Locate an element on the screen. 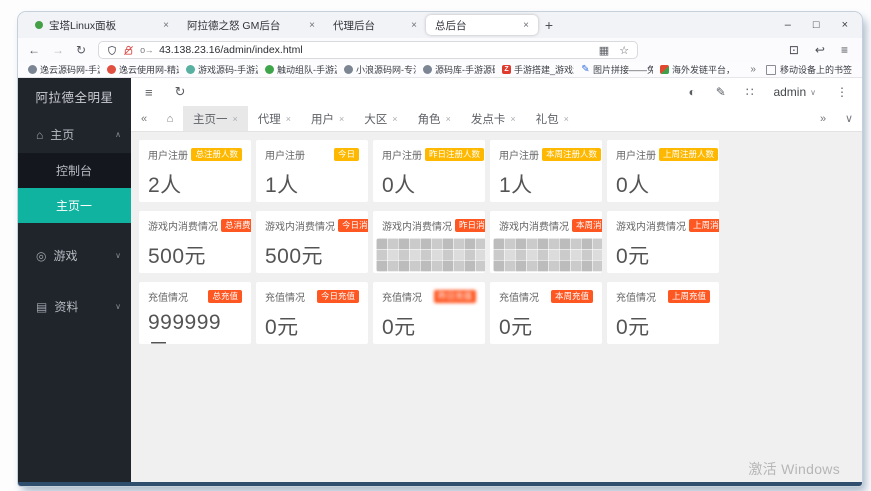 The height and width of the screenshot is (491, 871). sidebar-item-home-one: 主页一 is located at coordinates (74, 205).